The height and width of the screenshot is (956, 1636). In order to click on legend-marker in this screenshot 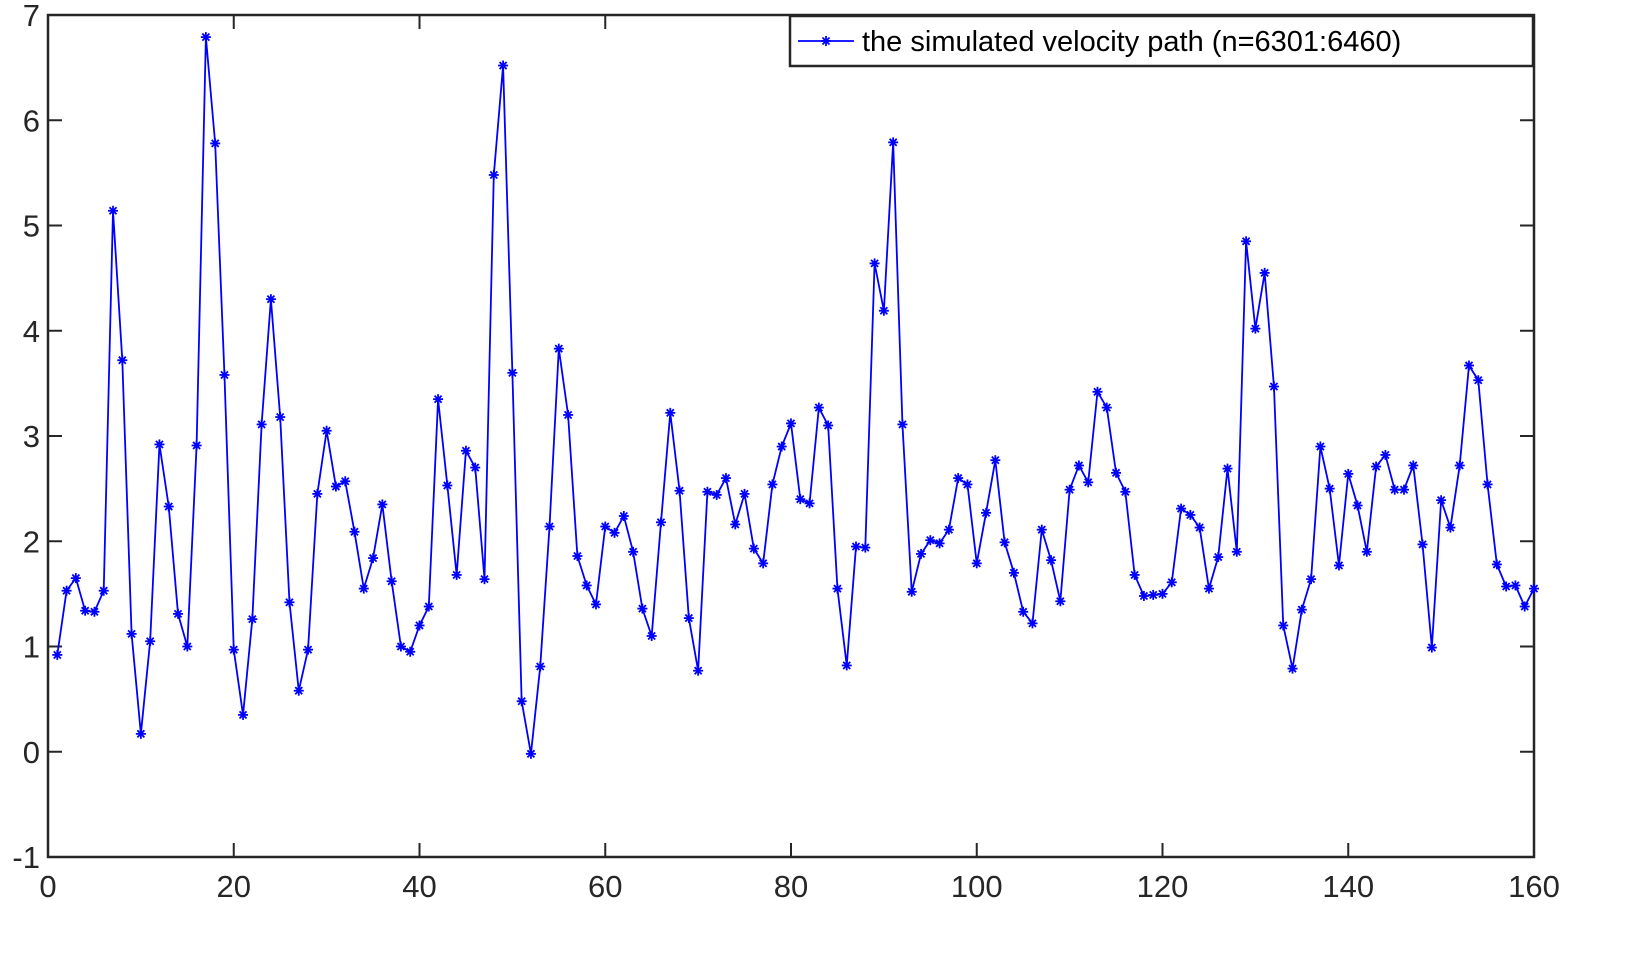, I will do `click(826, 41)`.